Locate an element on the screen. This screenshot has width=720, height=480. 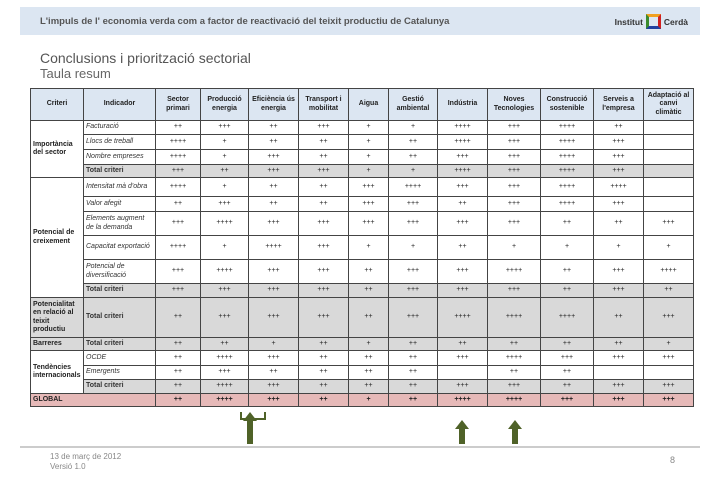
column-header: Gestió ambiental is located at coordinates (413, 104).